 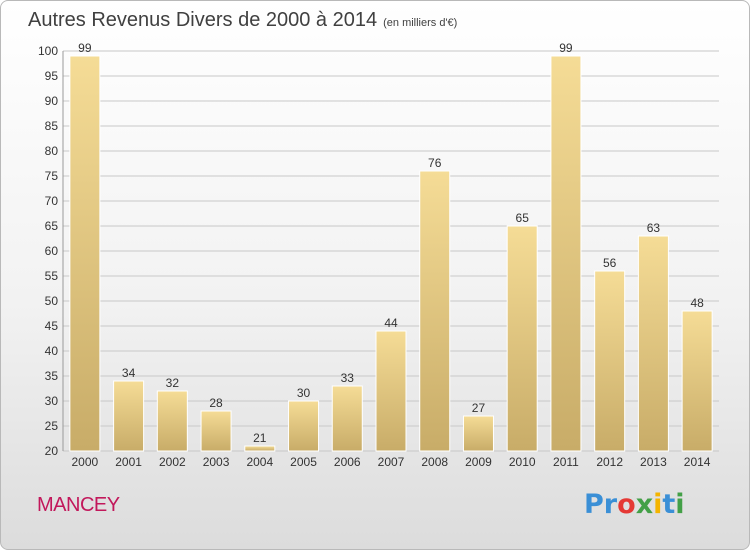 I want to click on data-label-2012: 56, so click(x=610, y=263).